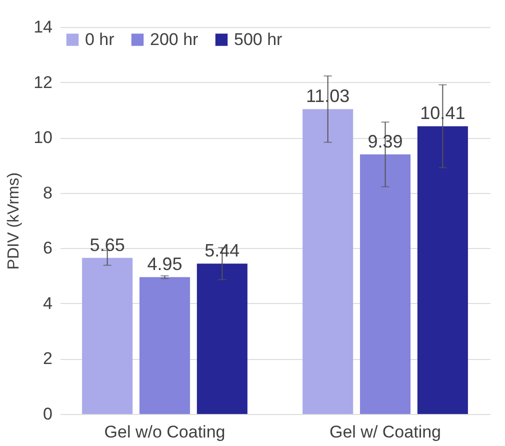 This screenshot has width=505, height=446. Describe the element at coordinates (43, 82) in the screenshot. I see `y-tick-label: 12` at that location.